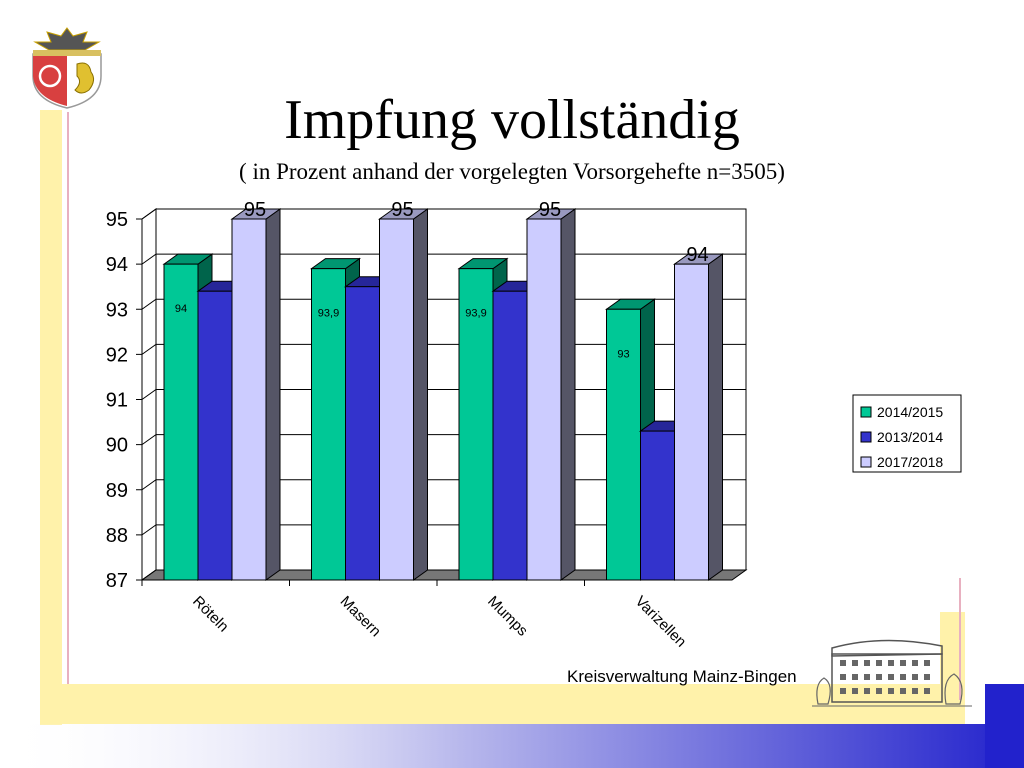  I want to click on y-tick-label: 92, so click(117, 355).